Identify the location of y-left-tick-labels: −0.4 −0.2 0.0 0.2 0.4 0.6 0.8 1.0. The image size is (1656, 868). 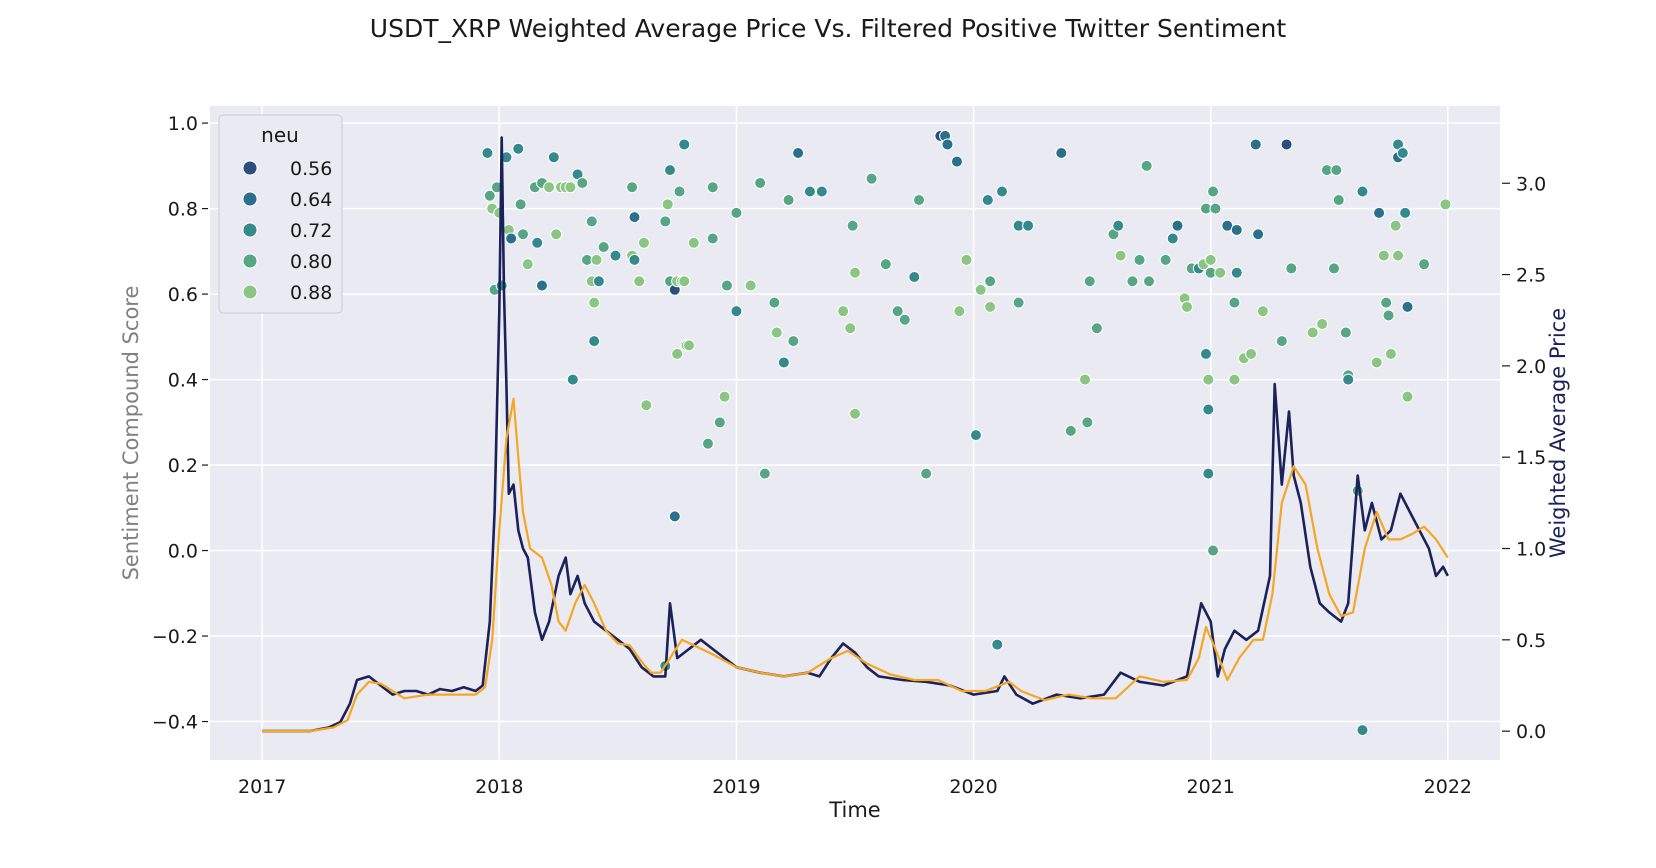
(180, 423).